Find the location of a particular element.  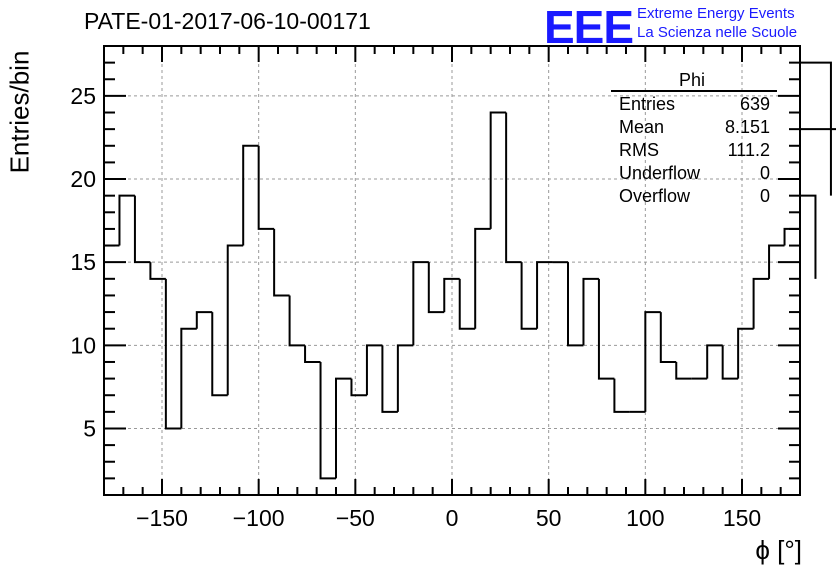

x-tick-label: 50 is located at coordinates (549, 518).